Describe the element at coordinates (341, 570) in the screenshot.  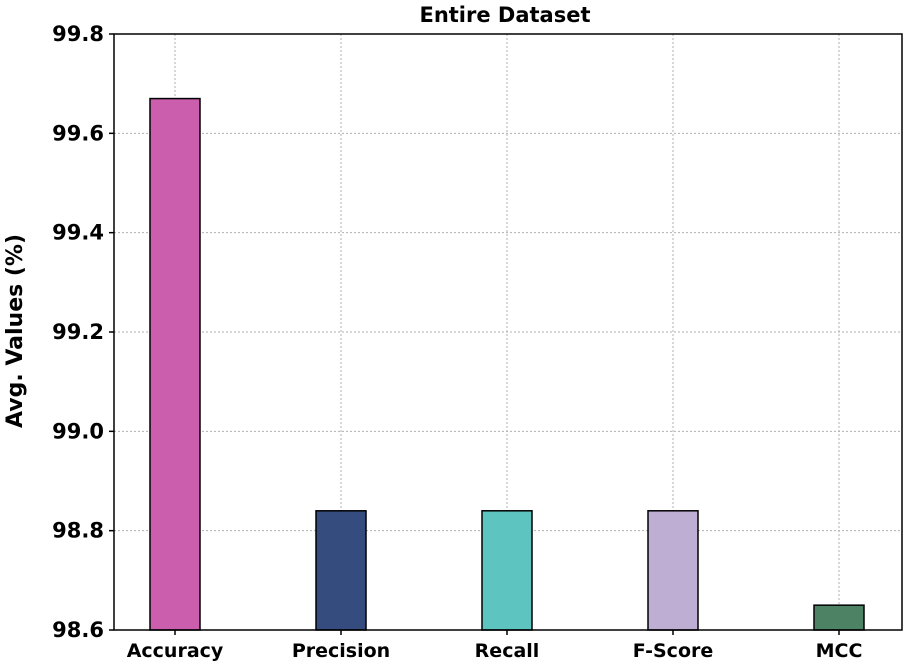
I see `bar-precision` at that location.